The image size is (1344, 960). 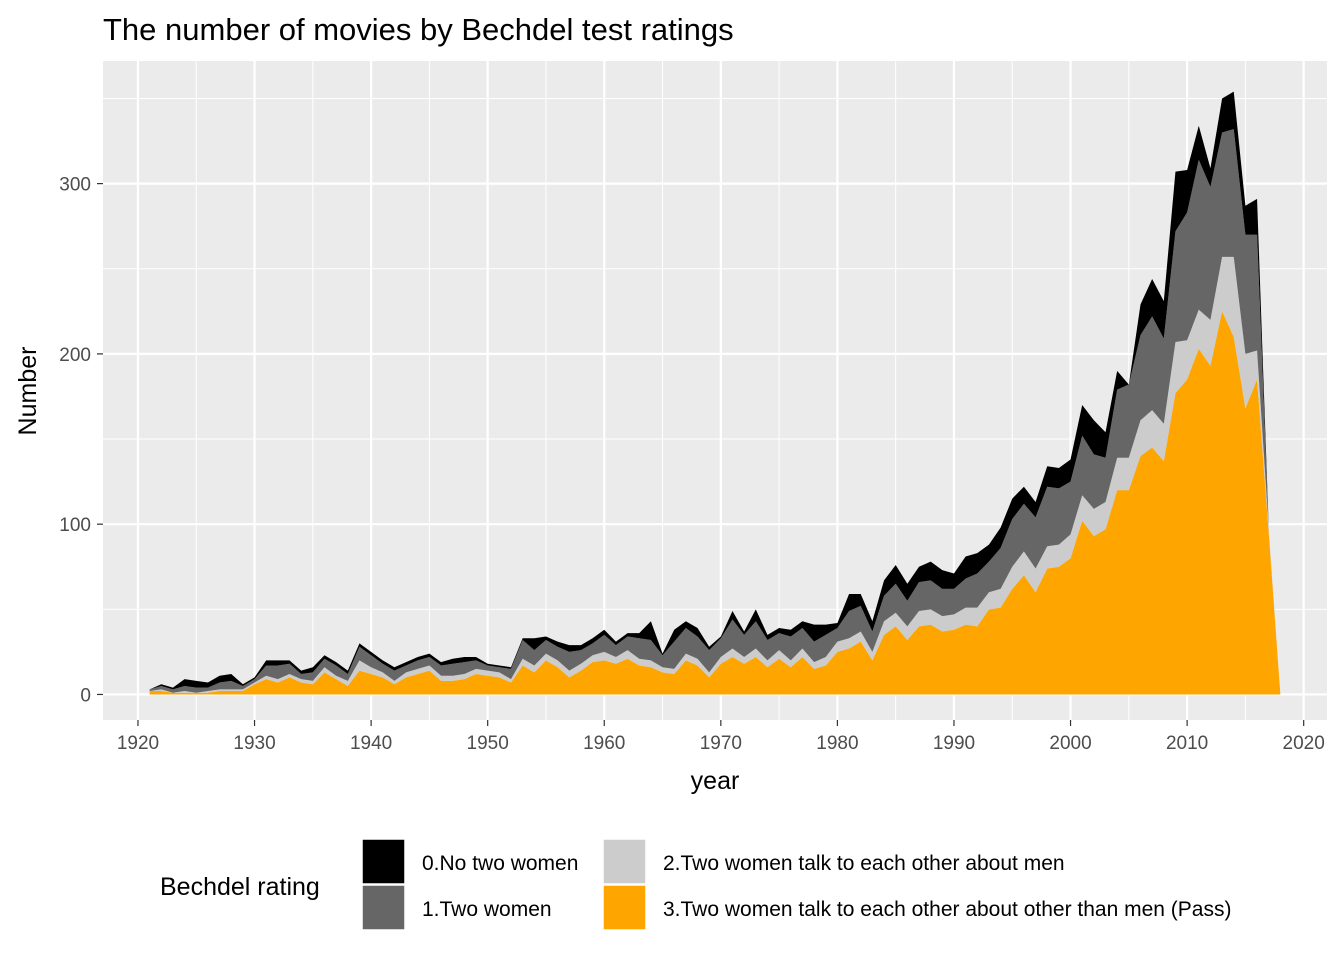 I want to click on y-tick-label: 300, so click(x=75, y=185).